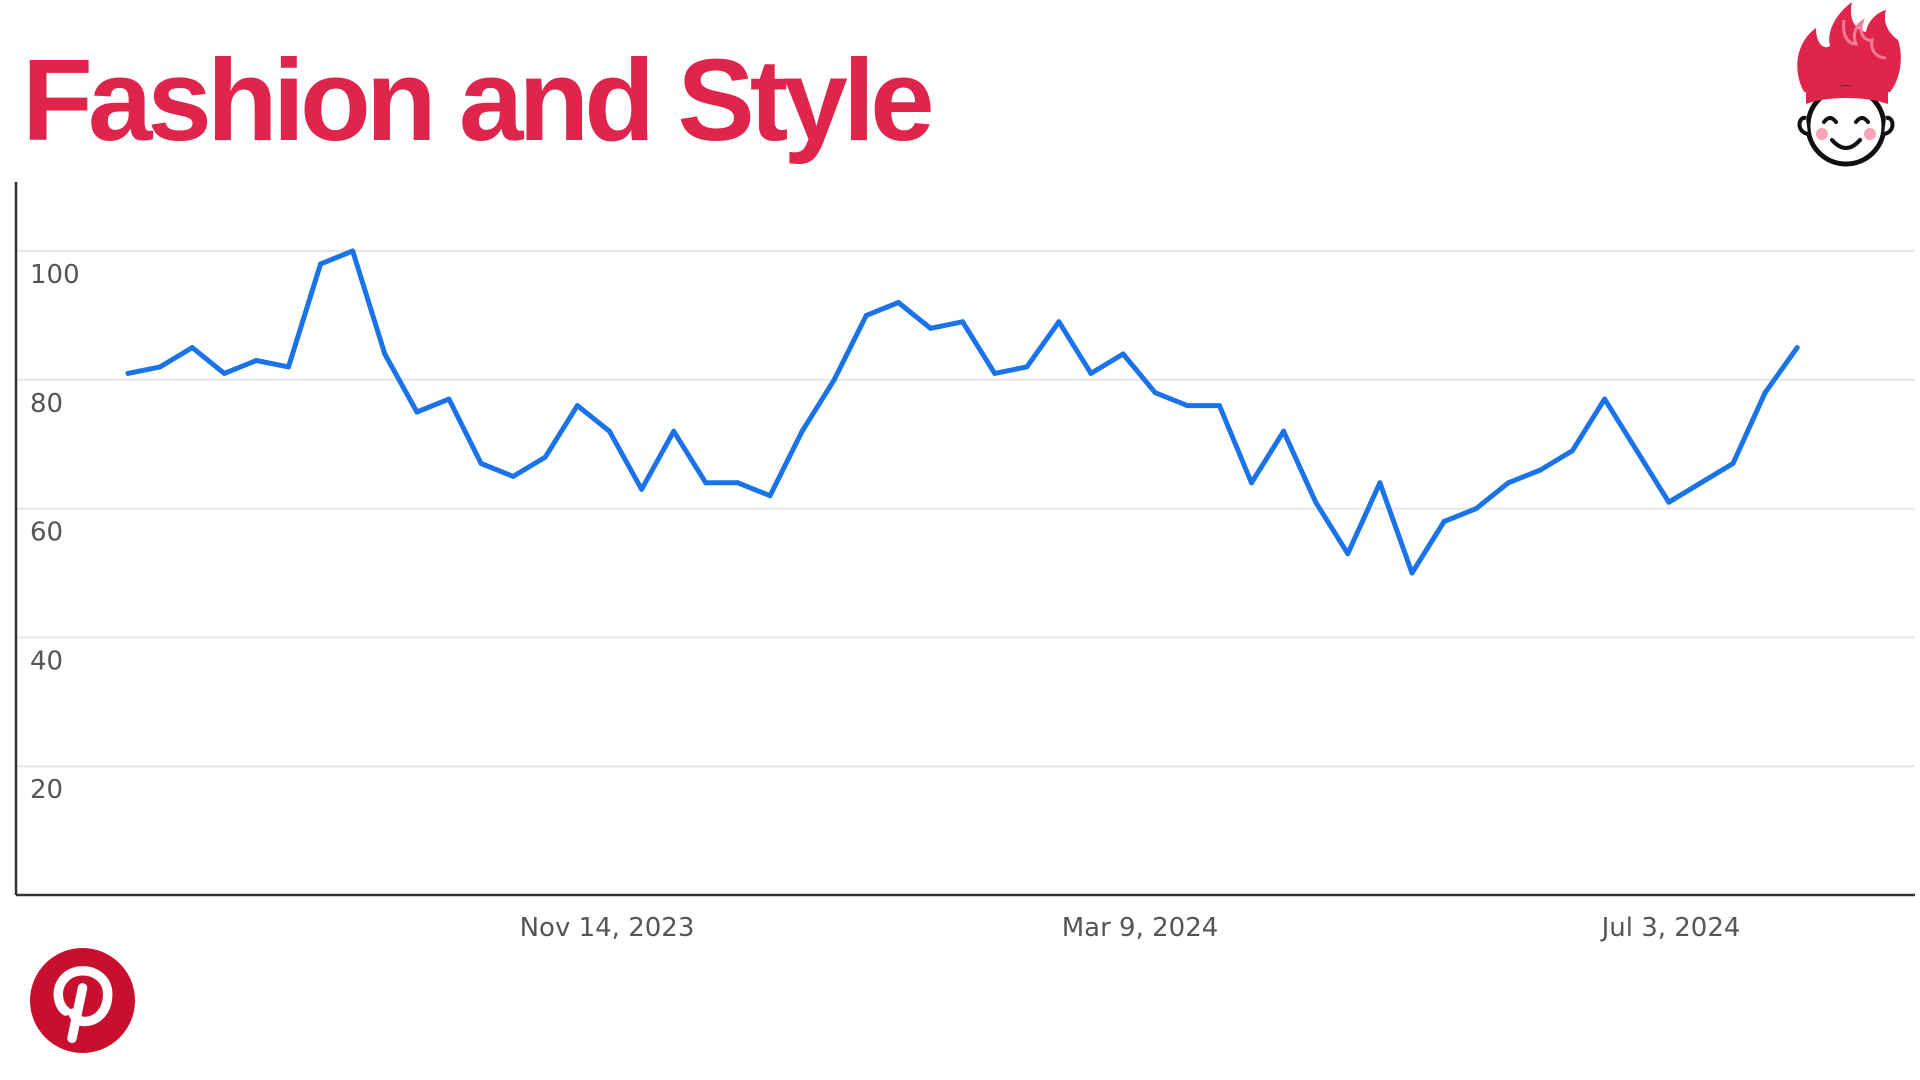  Describe the element at coordinates (46, 661) in the screenshot. I see `y-tick-label: 40` at that location.